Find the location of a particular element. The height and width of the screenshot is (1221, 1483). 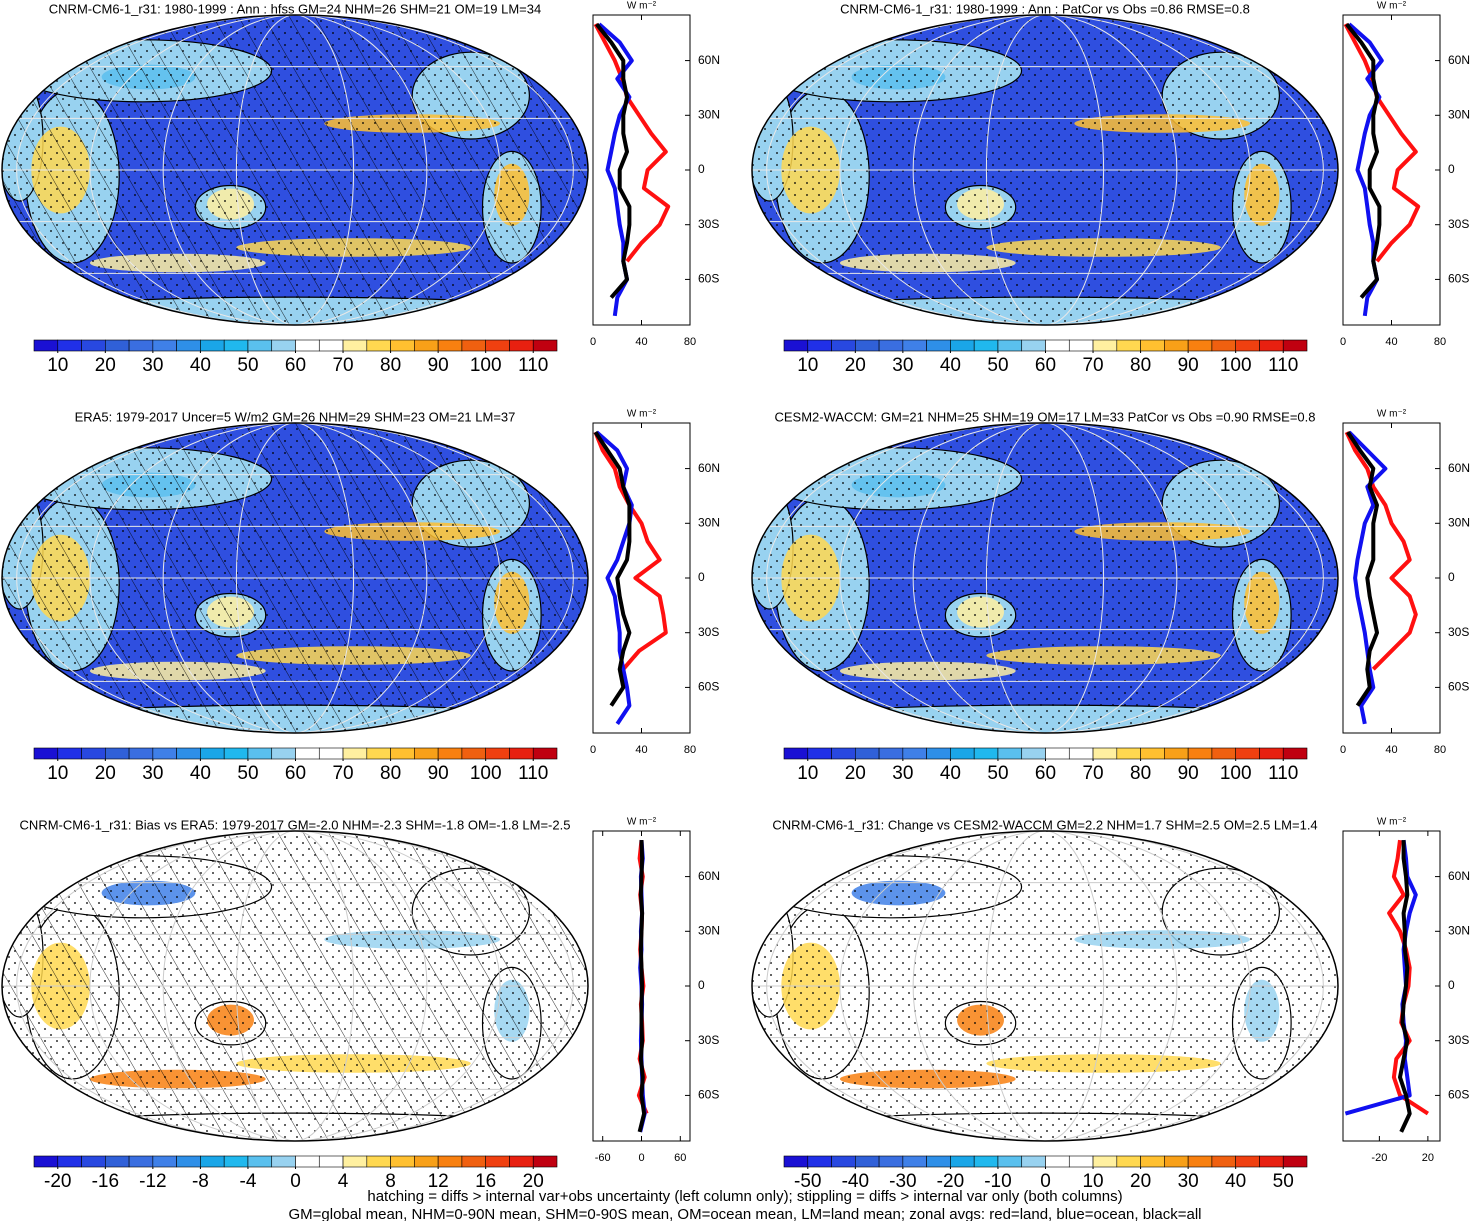

colorbar-label: -12 is located at coordinates (152, 1181).